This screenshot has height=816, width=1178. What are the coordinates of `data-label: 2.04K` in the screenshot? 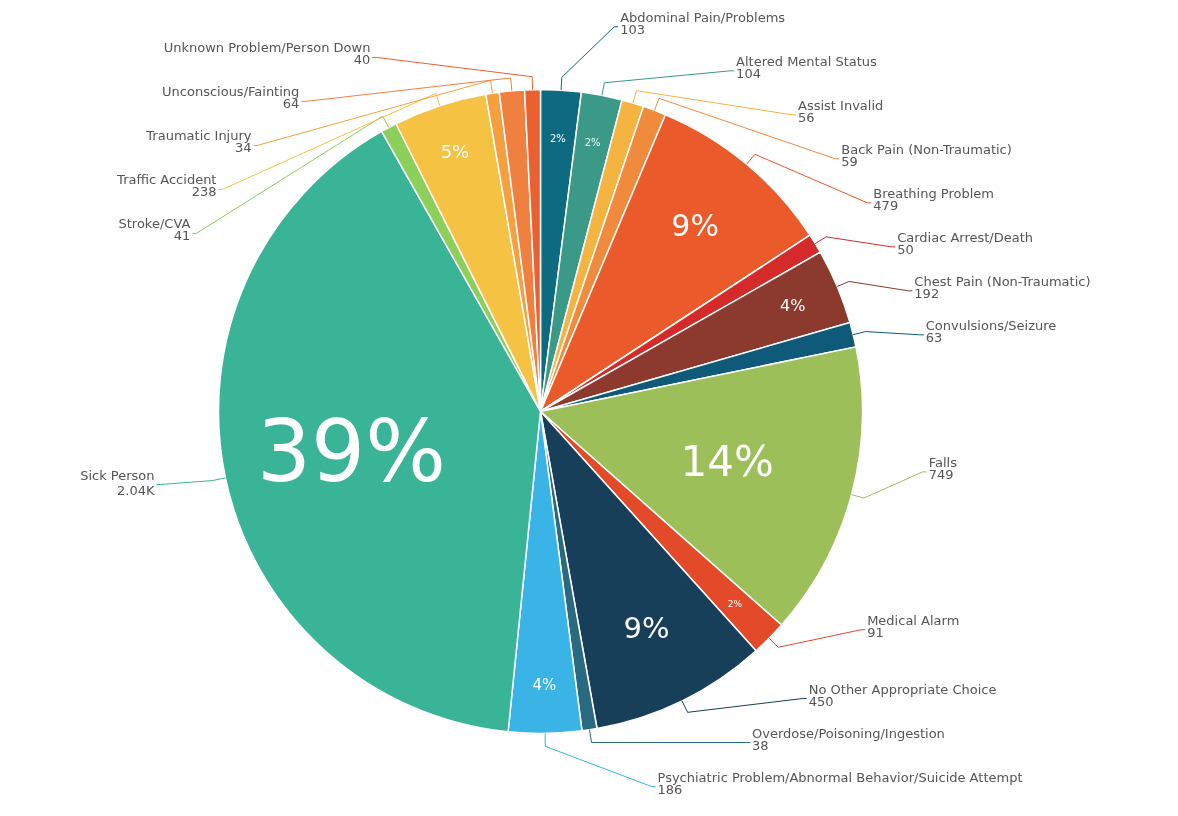 It's located at (136, 490).